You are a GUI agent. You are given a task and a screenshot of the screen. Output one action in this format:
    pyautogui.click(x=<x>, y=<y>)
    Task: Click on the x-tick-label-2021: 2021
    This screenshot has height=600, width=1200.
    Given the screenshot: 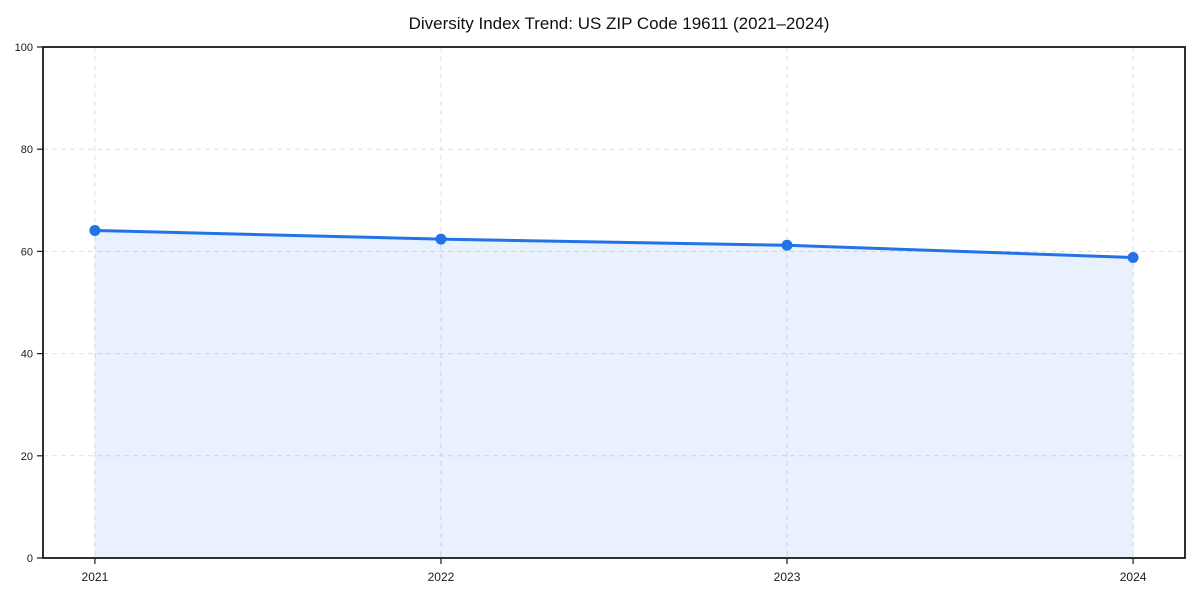 What is the action you would take?
    pyautogui.click(x=95, y=577)
    